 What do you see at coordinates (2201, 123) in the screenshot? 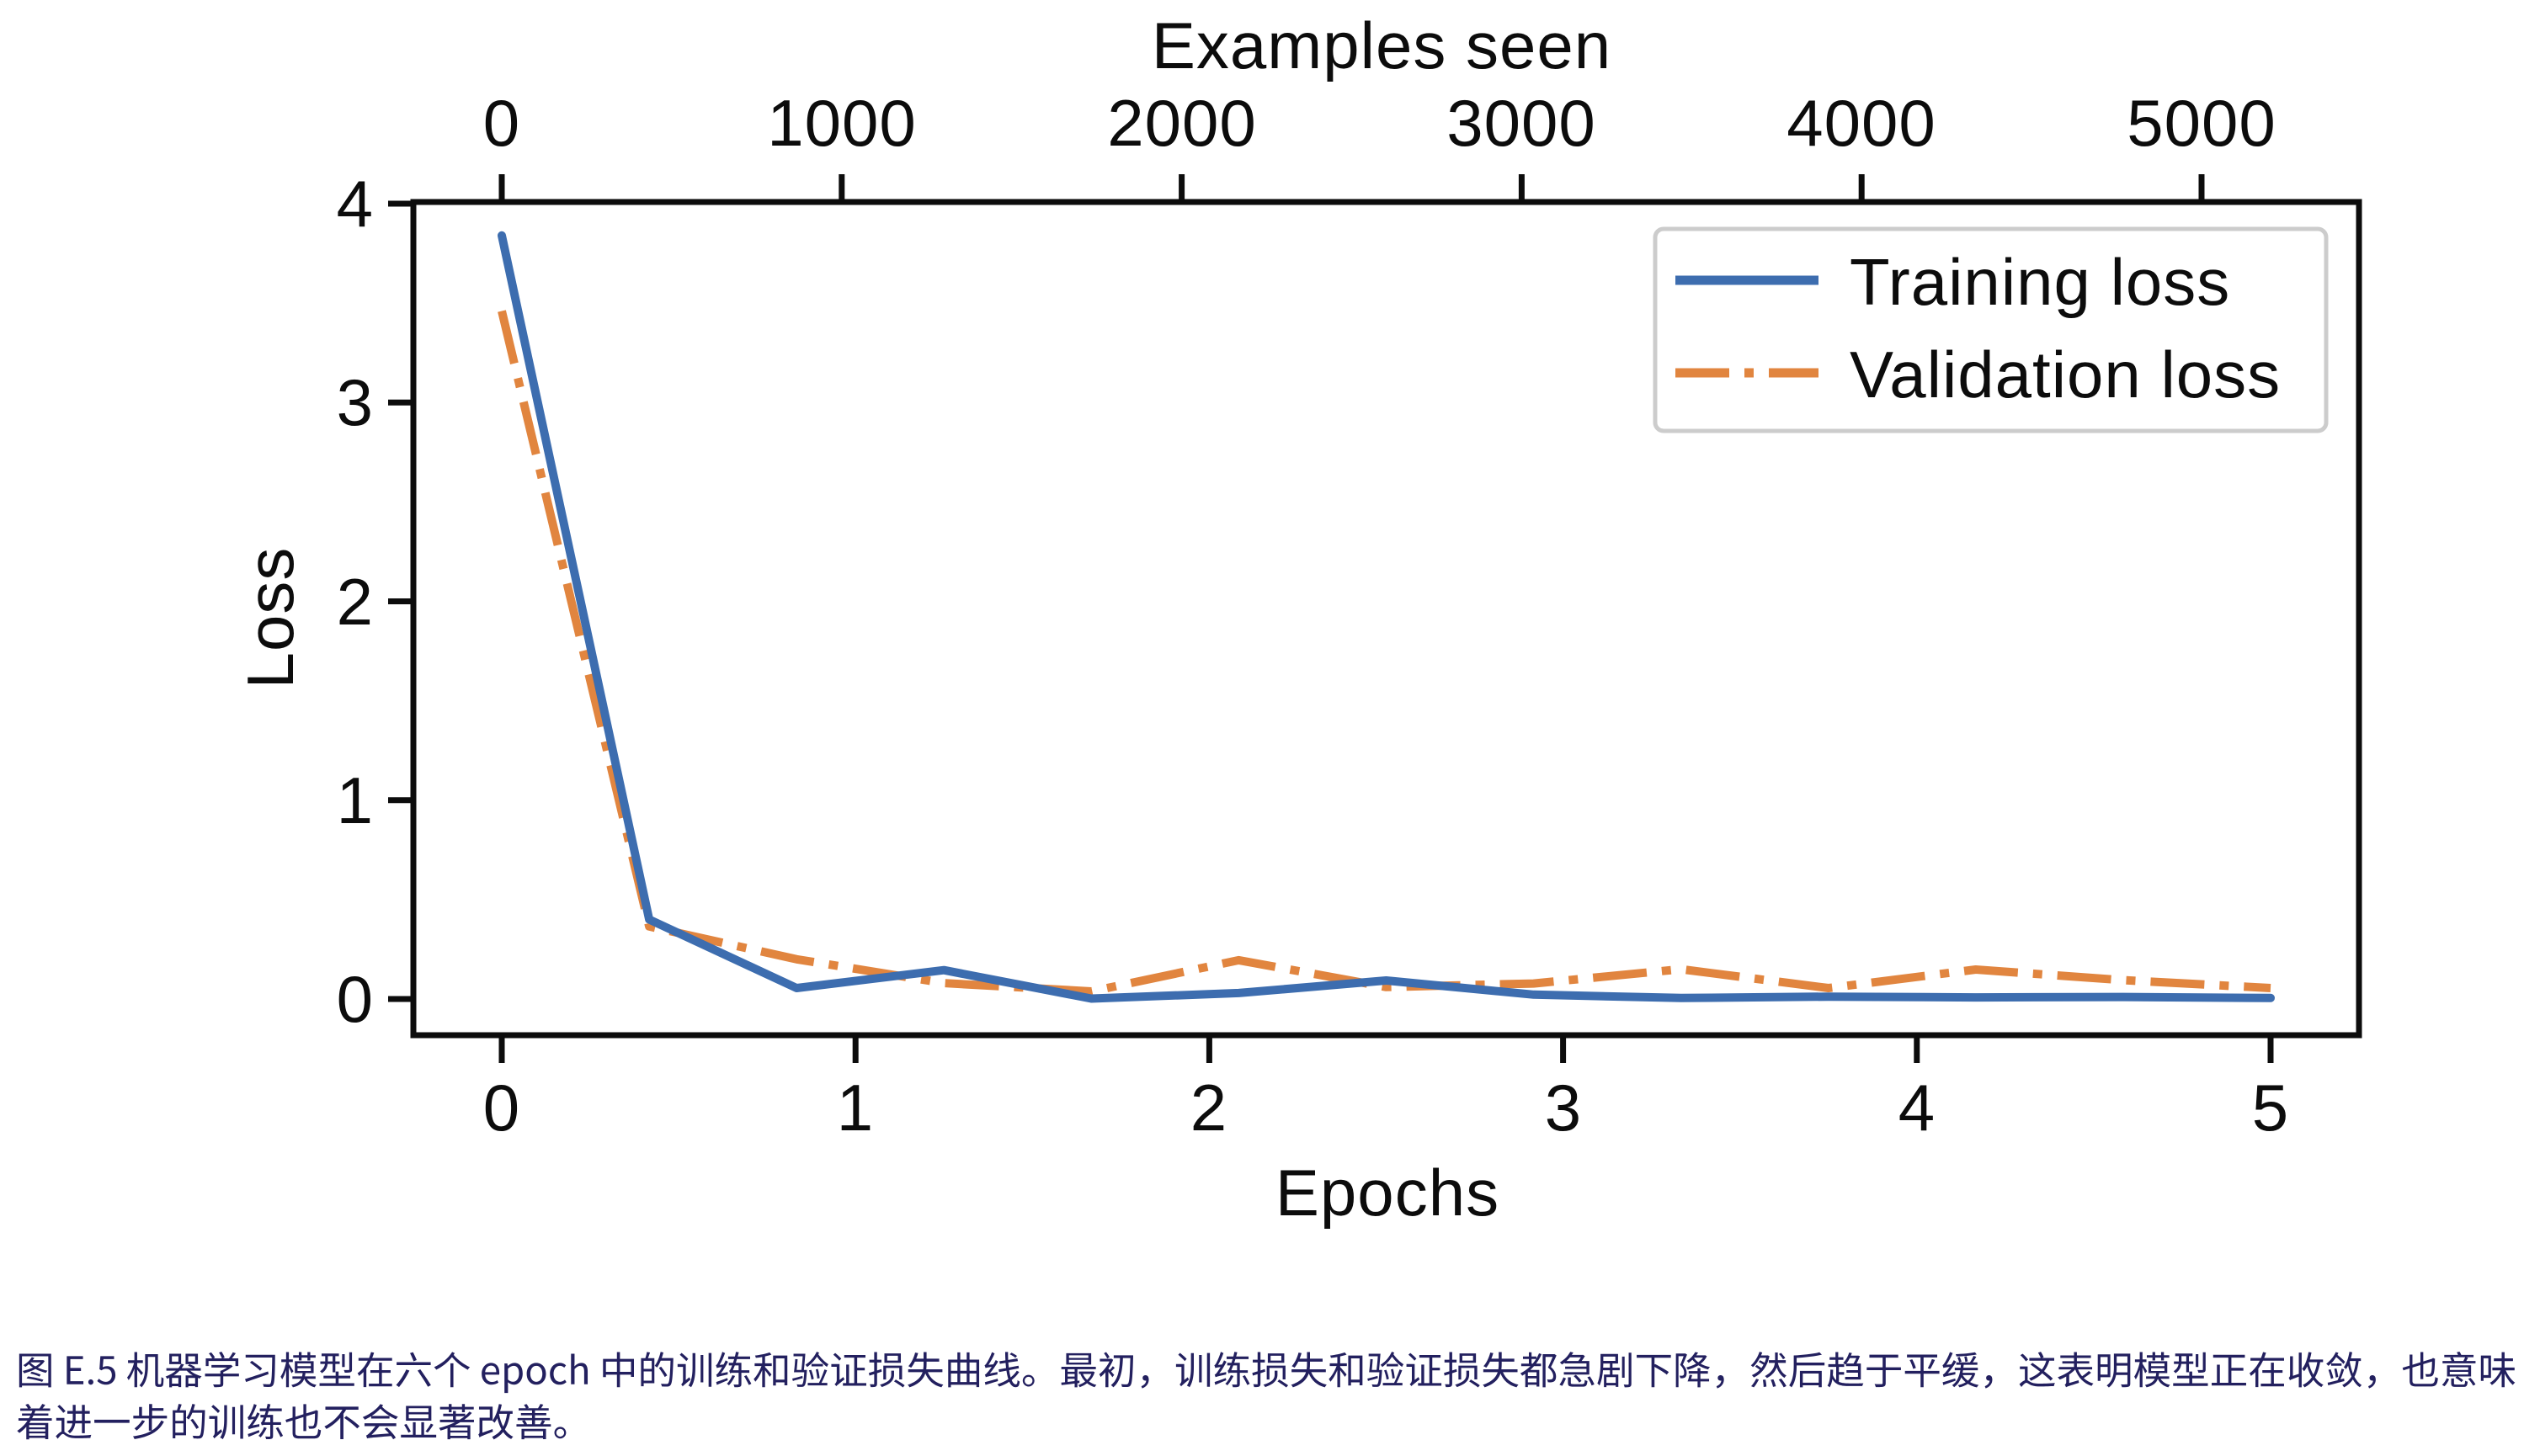
I see `svg-text: 5000` at bounding box center [2201, 123].